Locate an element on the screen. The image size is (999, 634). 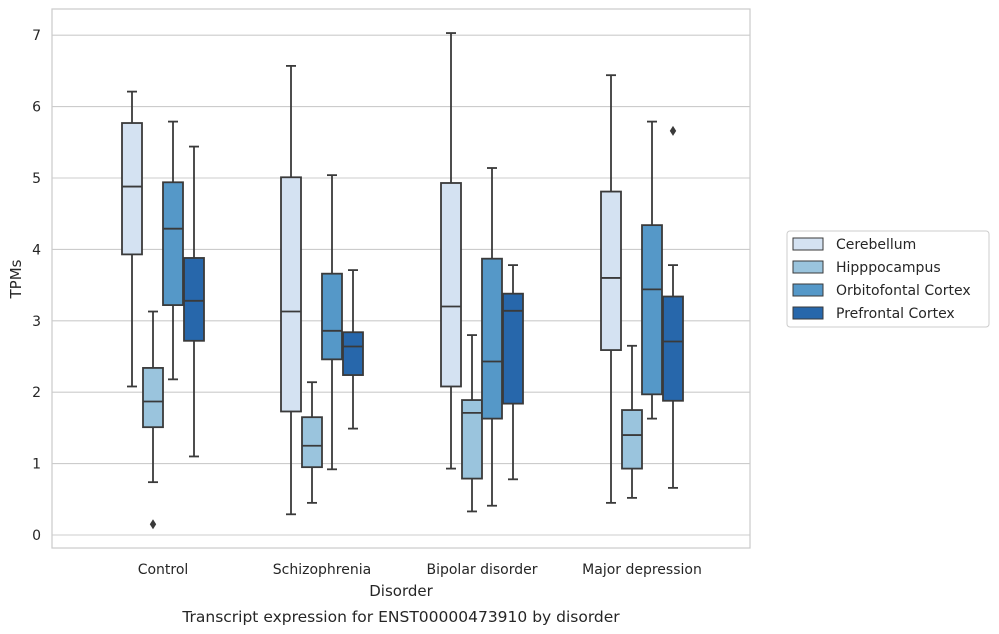
x-axis-label: Disorder is located at coordinates (401, 591).